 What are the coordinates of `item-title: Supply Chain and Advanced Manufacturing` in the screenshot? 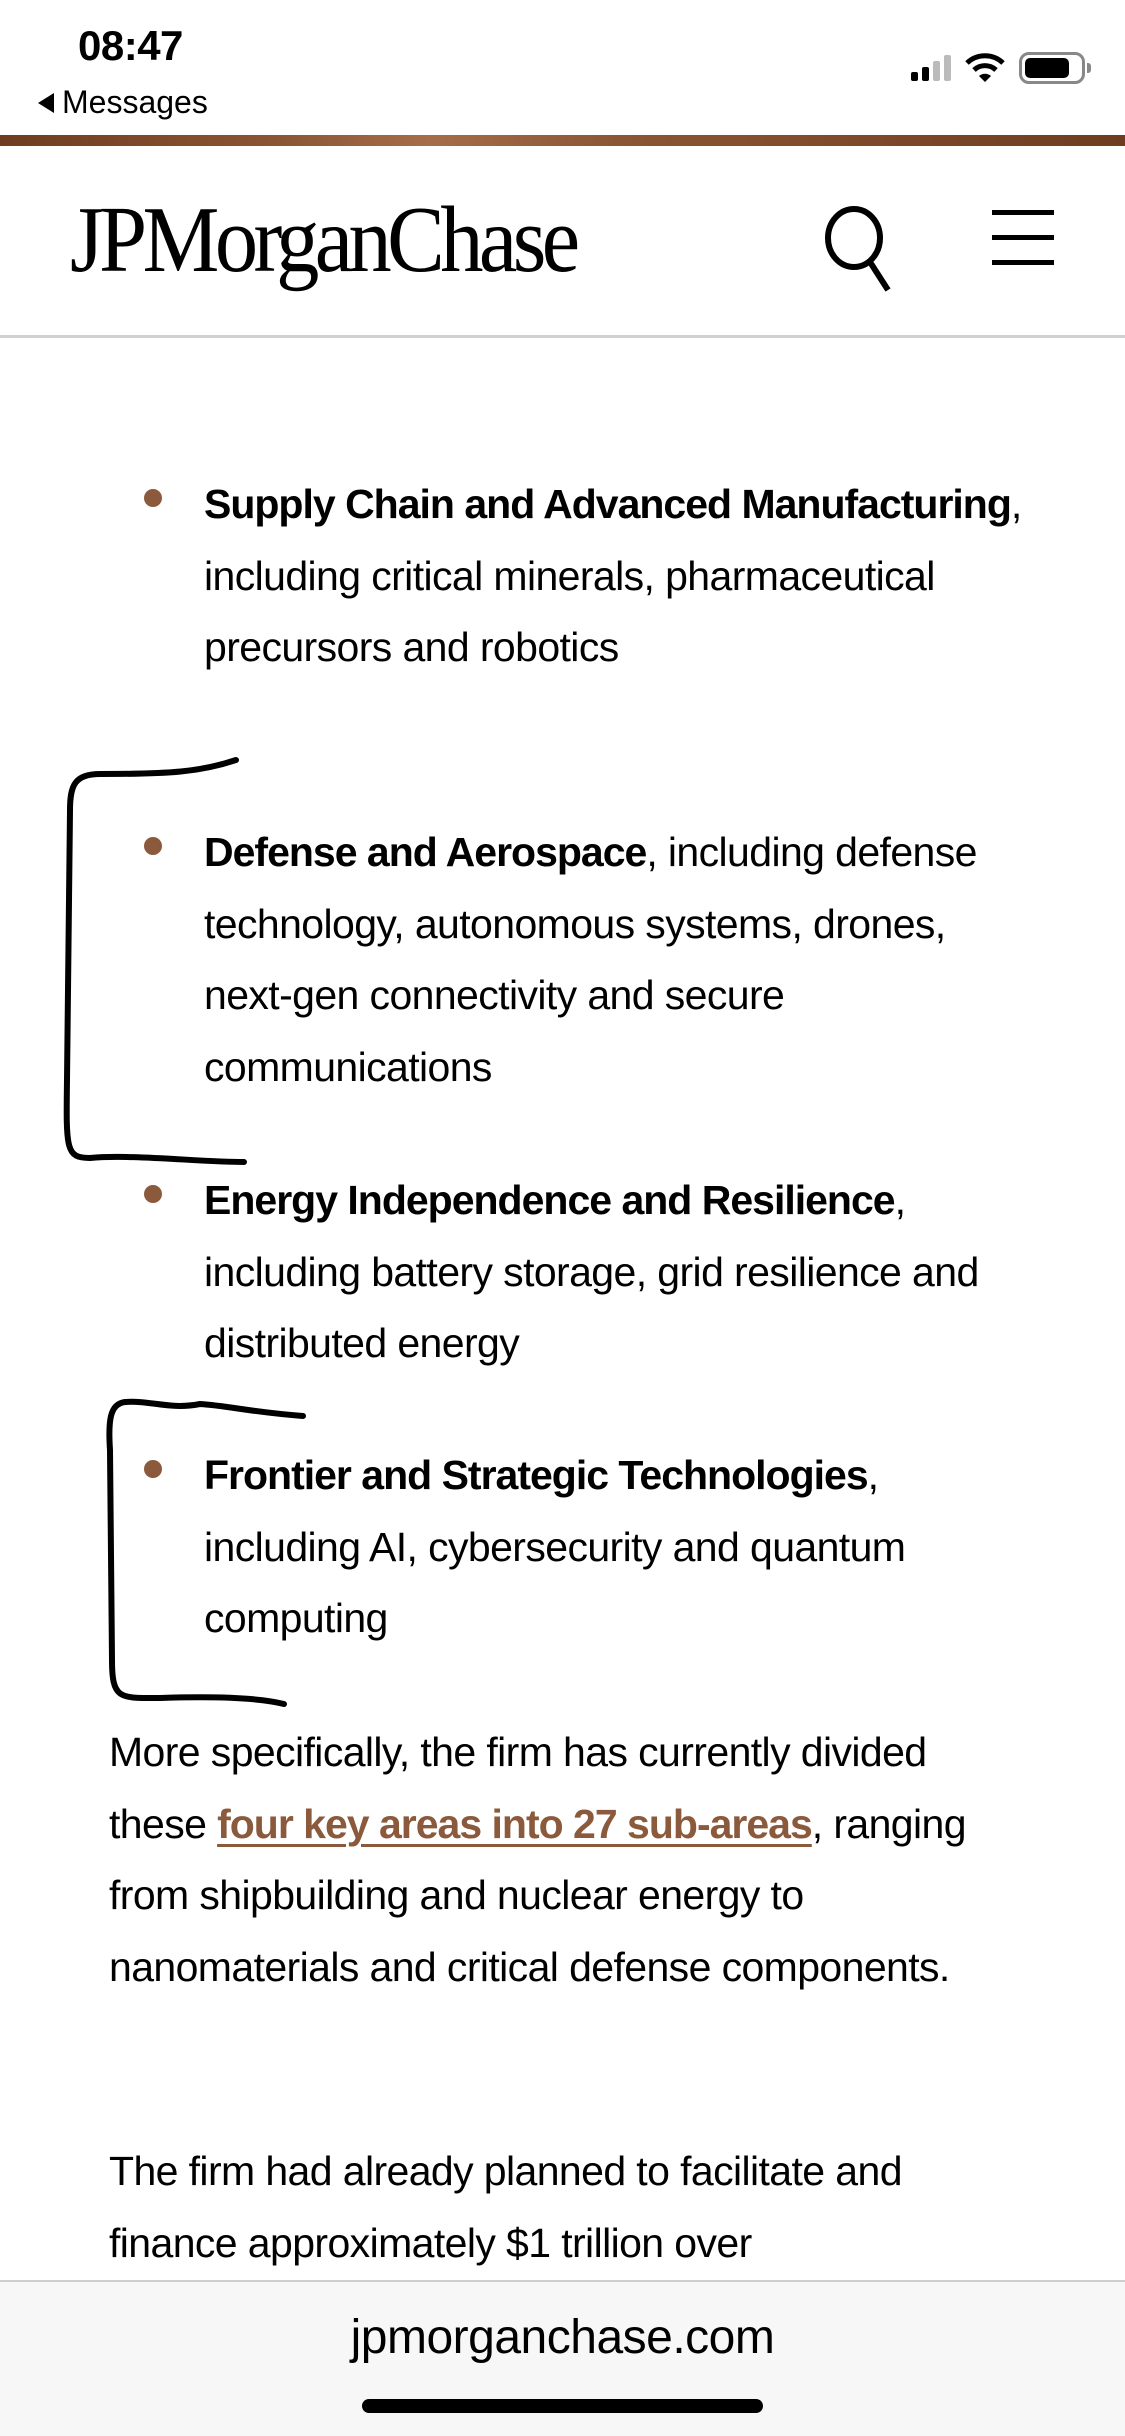 It's located at (608, 504).